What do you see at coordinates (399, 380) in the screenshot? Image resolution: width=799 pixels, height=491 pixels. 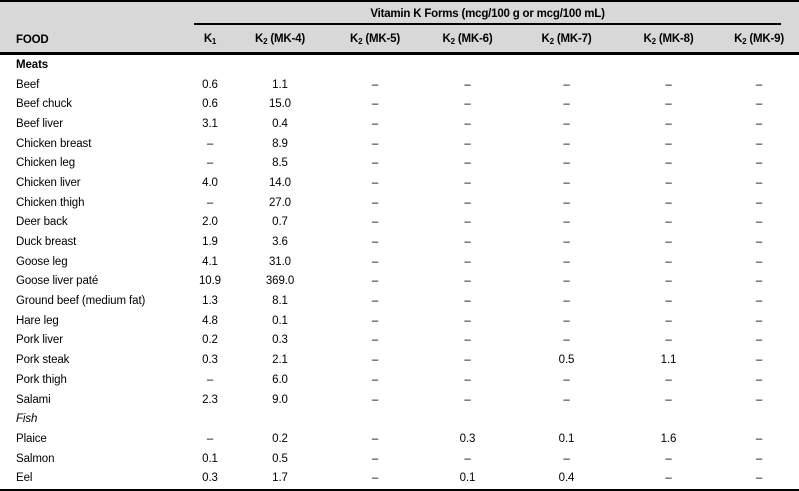 I see `table-row: Pork thigh –6.0– – – – –` at bounding box center [399, 380].